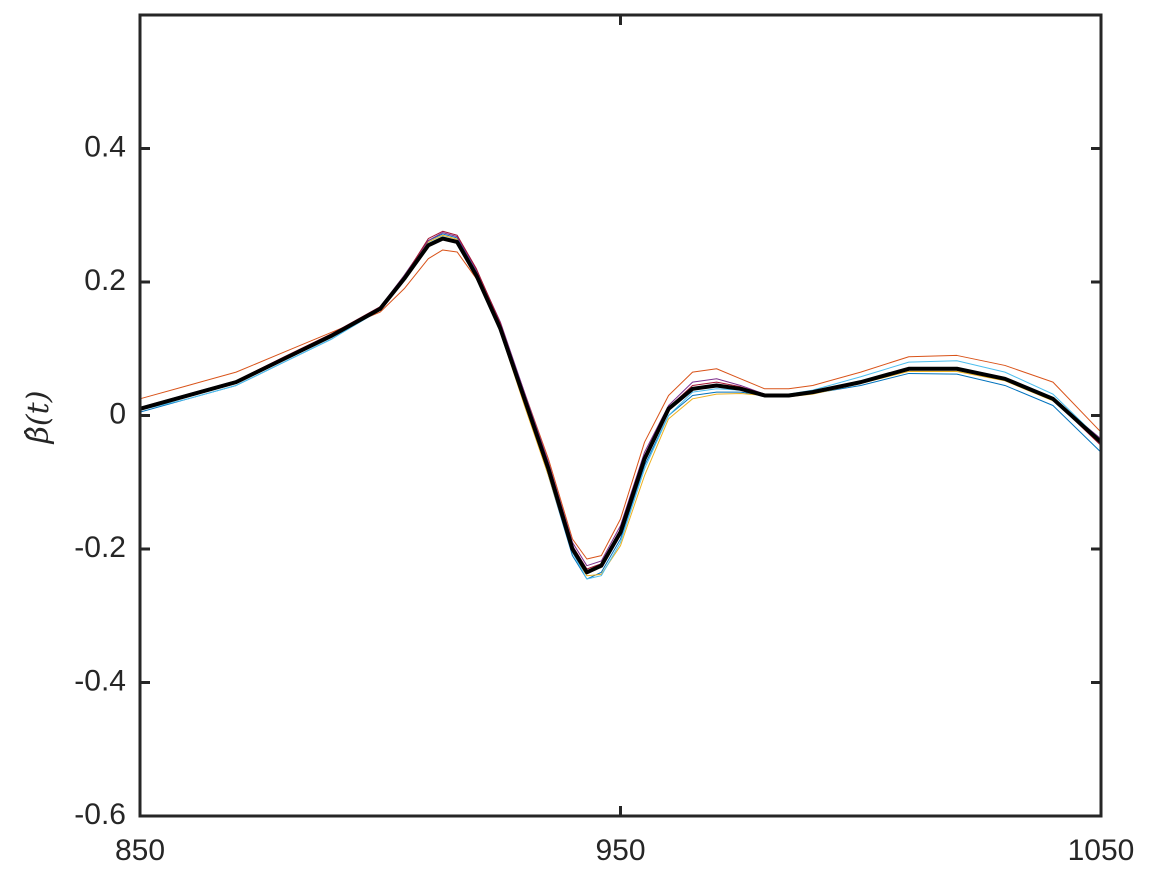 Image resolution: width=1167 pixels, height=875 pixels. I want to click on x-tick-label: 1050, so click(1101, 850).